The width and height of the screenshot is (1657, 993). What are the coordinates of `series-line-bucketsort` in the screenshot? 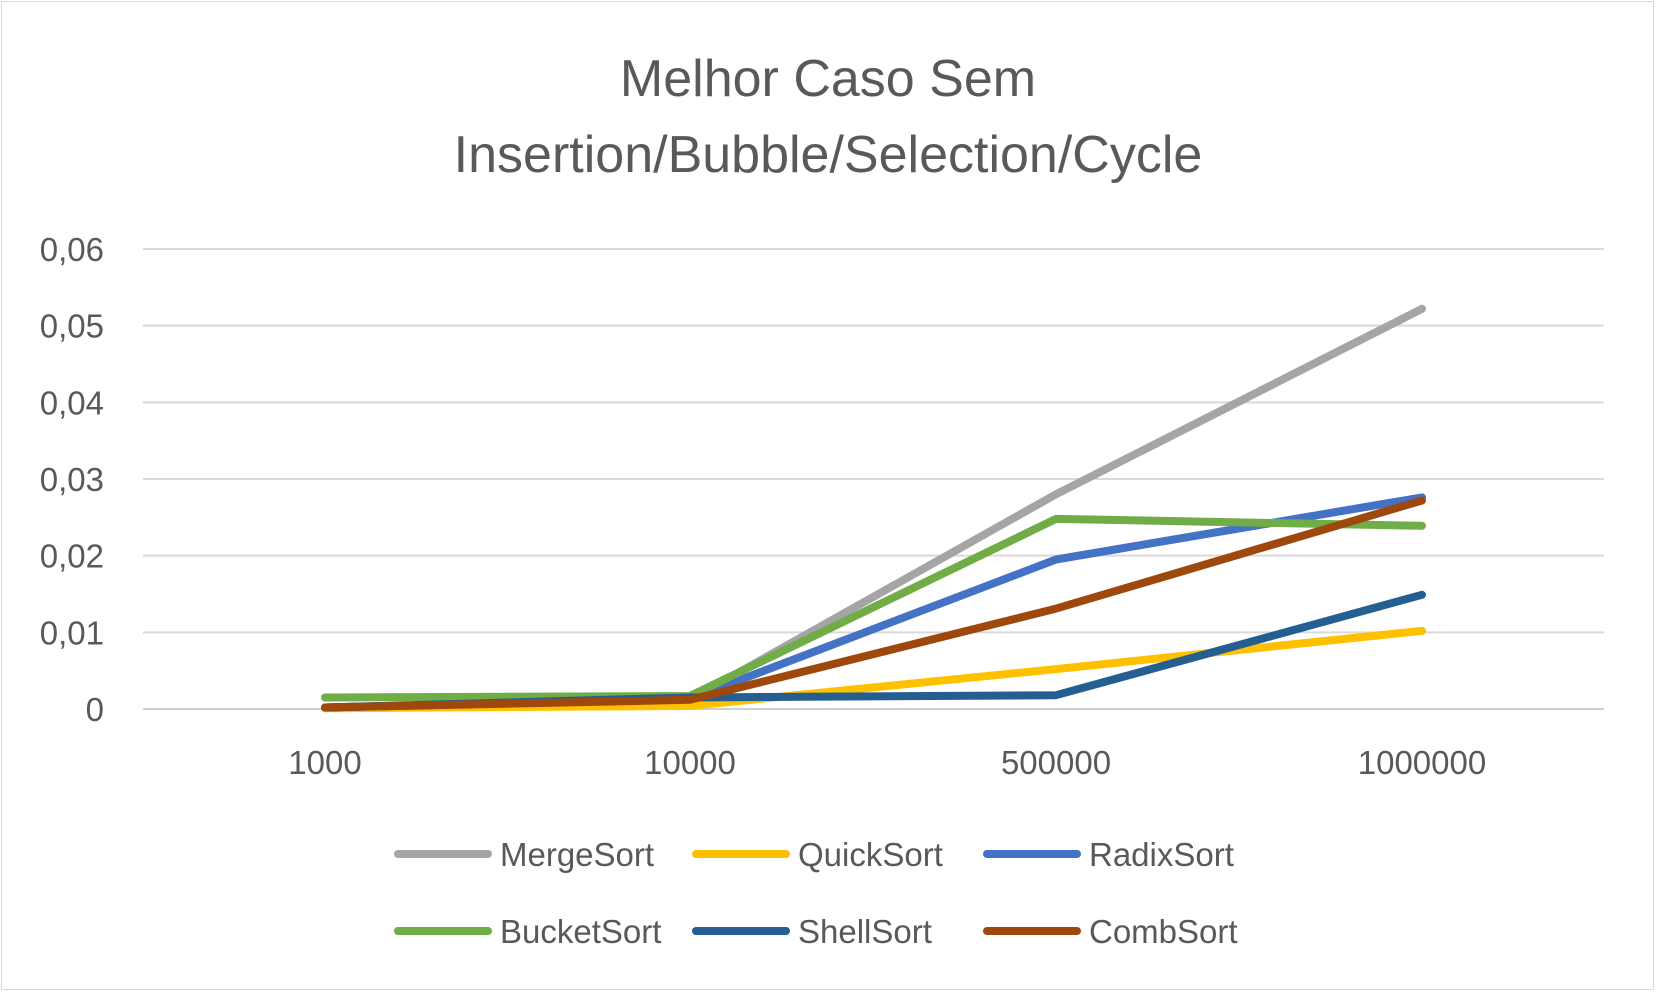 It's located at (873, 608).